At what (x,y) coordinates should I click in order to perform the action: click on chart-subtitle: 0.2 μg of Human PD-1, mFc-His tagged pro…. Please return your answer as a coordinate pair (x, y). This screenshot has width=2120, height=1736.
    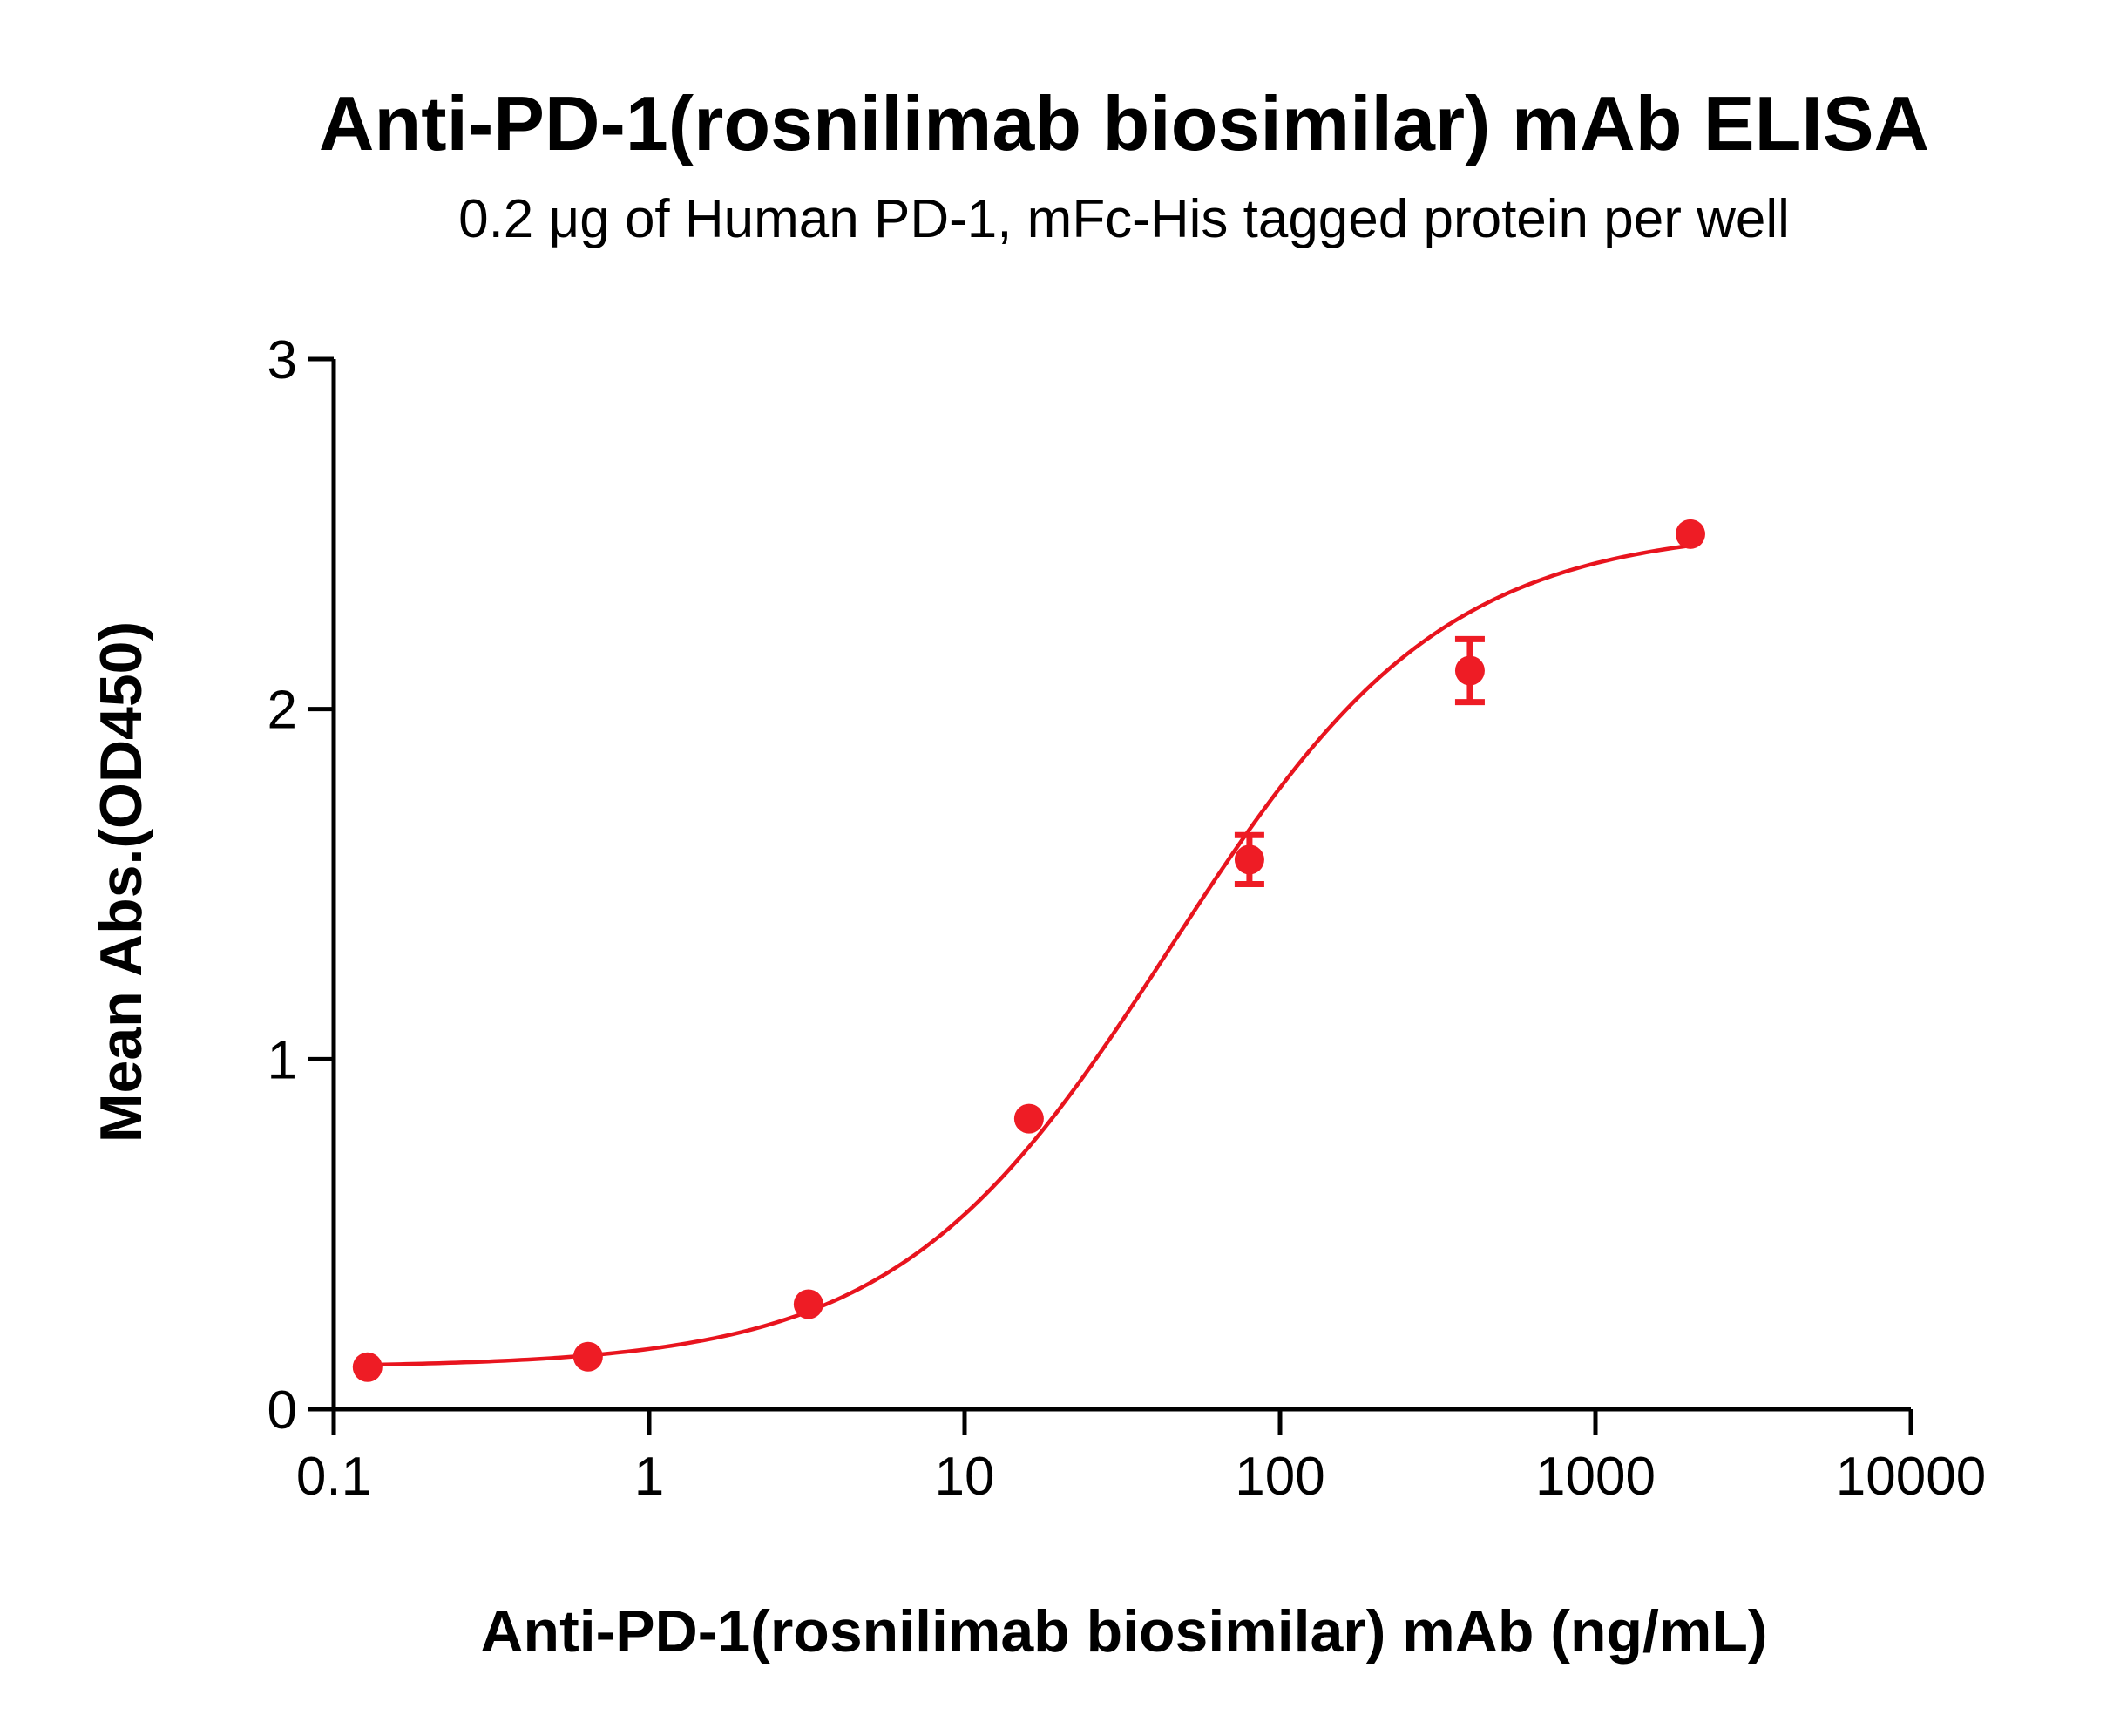
    Looking at the image, I should click on (1124, 219).